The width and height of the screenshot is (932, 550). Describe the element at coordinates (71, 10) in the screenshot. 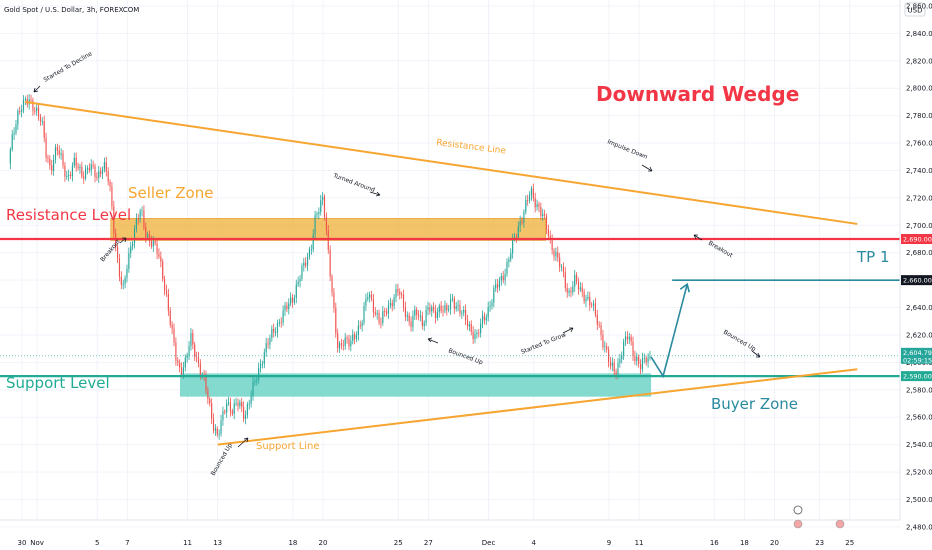

I see `chart-title: Gold Spot / U.S. Dollar, 3h, FOREXCOM` at that location.